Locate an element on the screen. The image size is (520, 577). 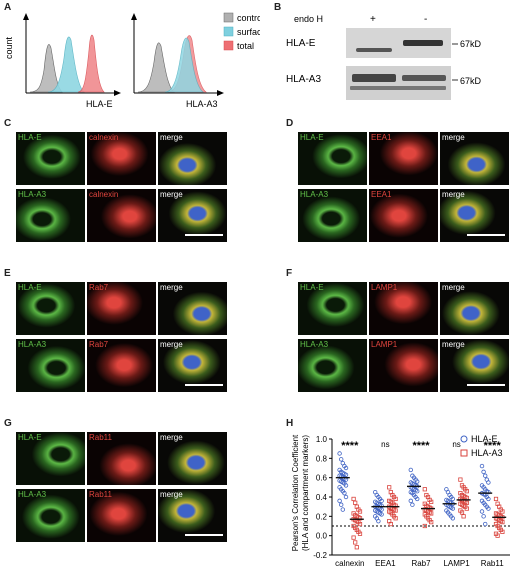
micrograph-eea1-top: EEA1 is located at coordinates (403, 158).